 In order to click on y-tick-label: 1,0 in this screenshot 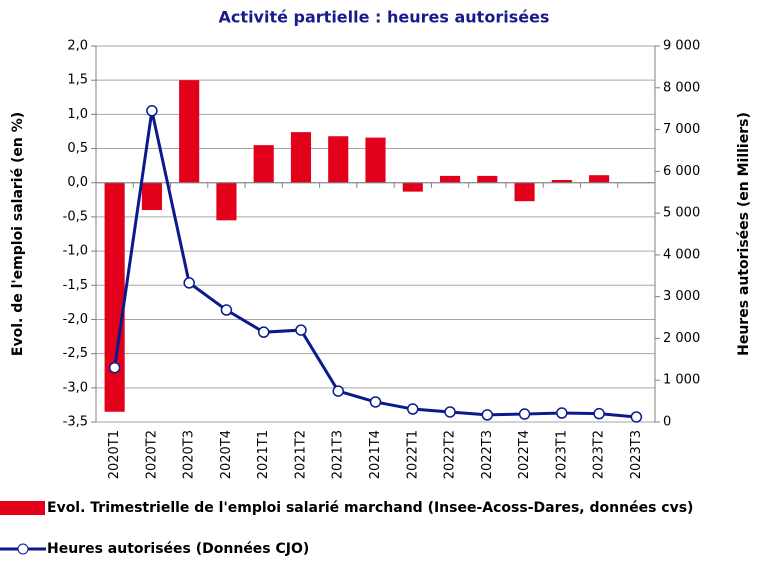, I will do `click(77, 114)`.